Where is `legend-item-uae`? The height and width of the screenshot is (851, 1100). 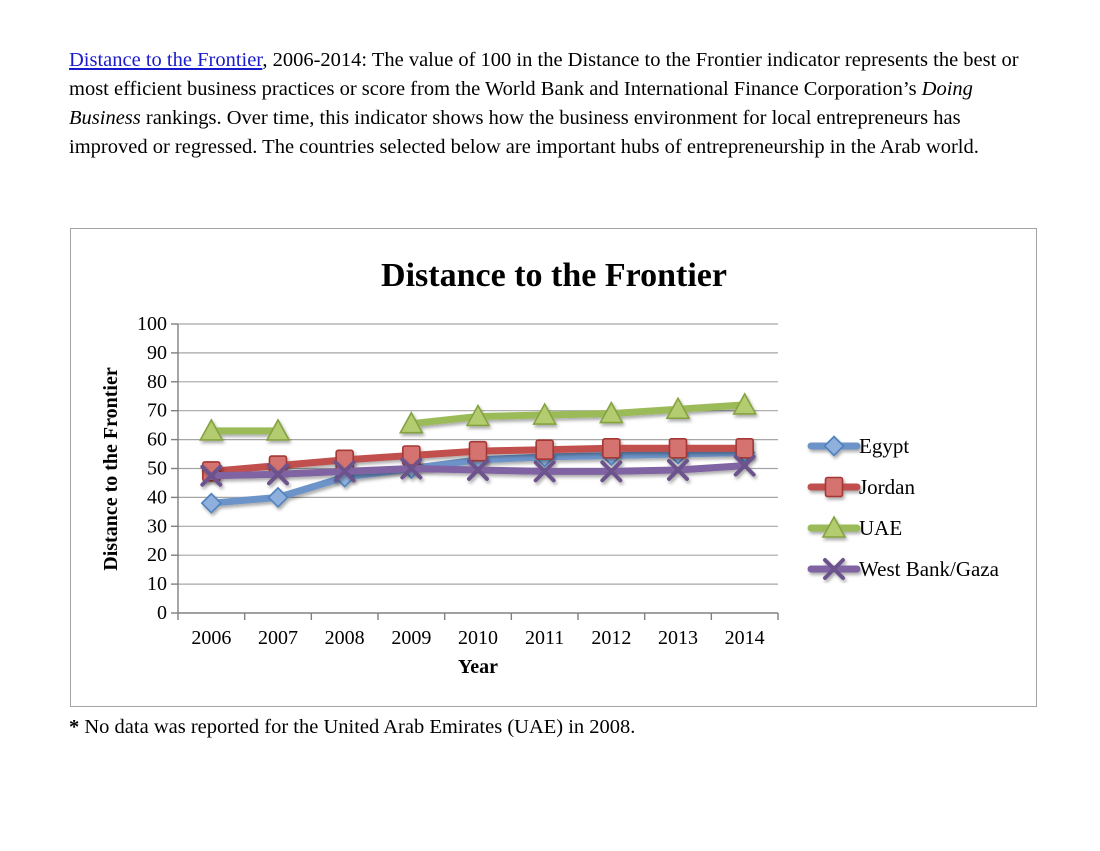 legend-item-uae is located at coordinates (834, 526).